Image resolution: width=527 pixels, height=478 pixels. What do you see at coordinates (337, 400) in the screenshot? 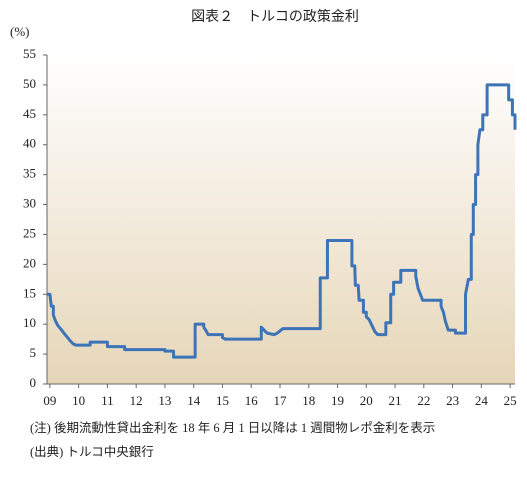
I see `x-tick-label: 19` at bounding box center [337, 400].